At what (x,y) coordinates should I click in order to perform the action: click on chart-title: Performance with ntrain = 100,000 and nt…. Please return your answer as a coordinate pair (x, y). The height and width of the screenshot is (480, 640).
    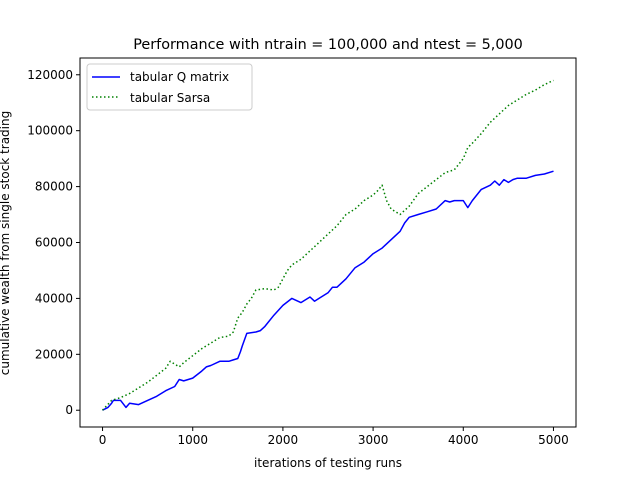
    Looking at the image, I should click on (328, 45).